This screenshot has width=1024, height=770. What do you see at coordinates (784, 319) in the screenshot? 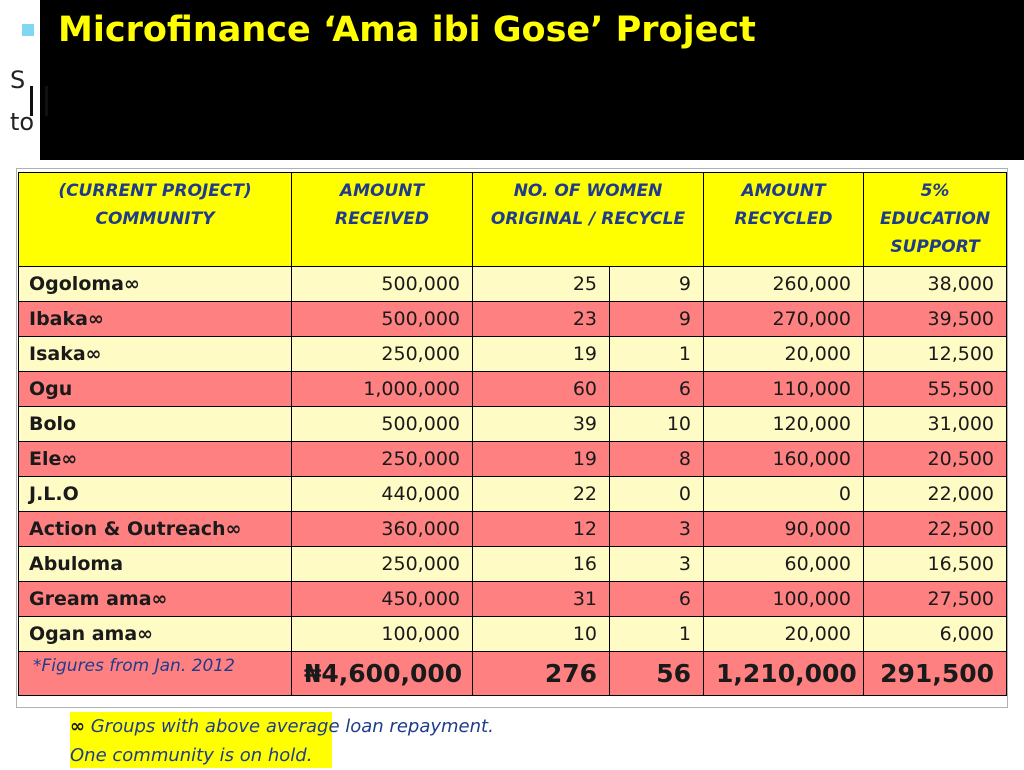
I see `row-amount-recycled: 270,000` at bounding box center [784, 319].